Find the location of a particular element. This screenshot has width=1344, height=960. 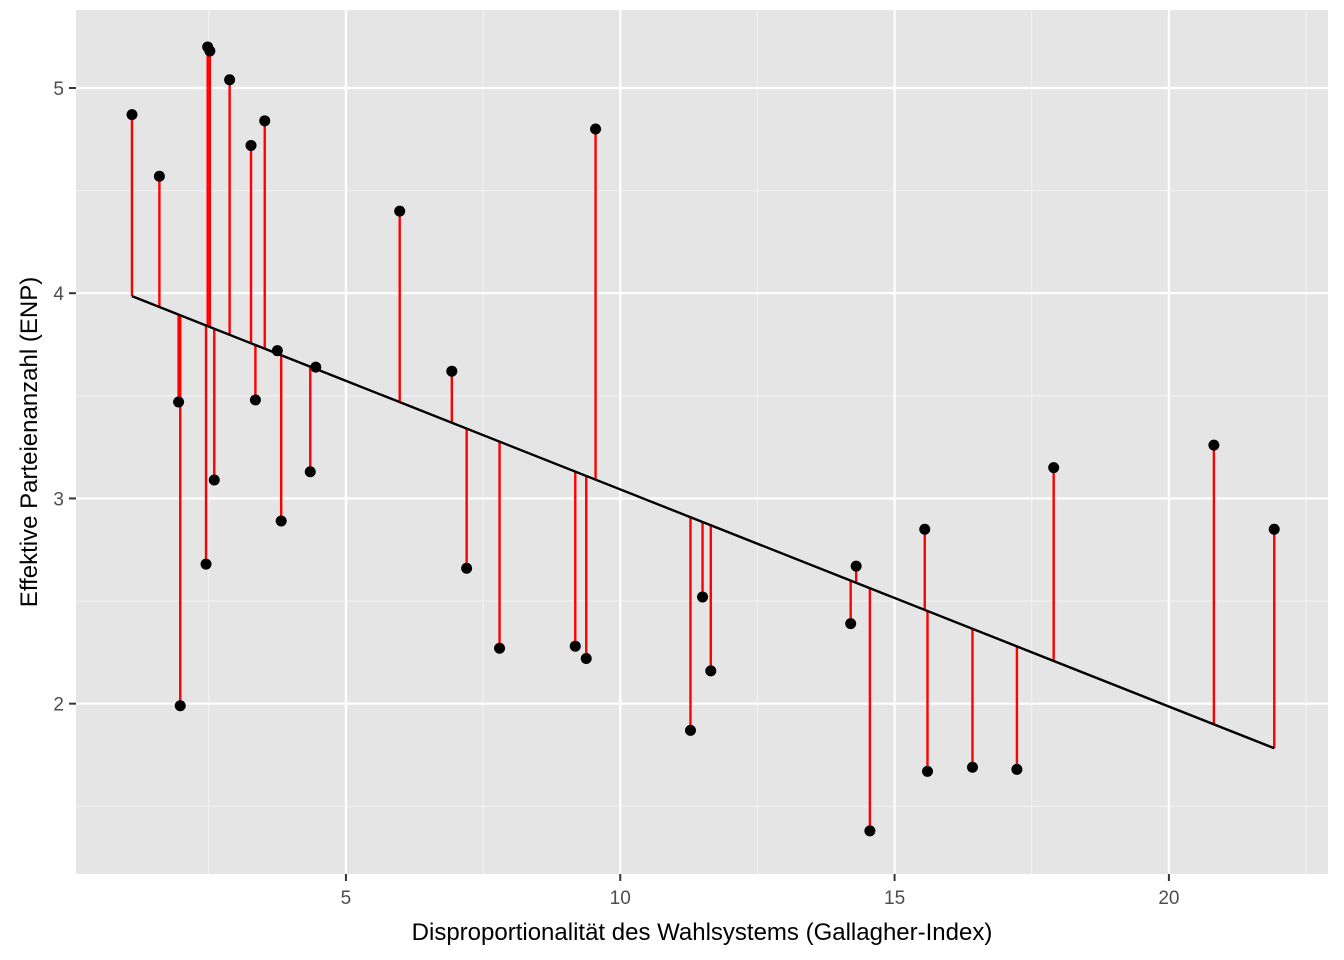

x-tick-label: 20 is located at coordinates (1168, 898).